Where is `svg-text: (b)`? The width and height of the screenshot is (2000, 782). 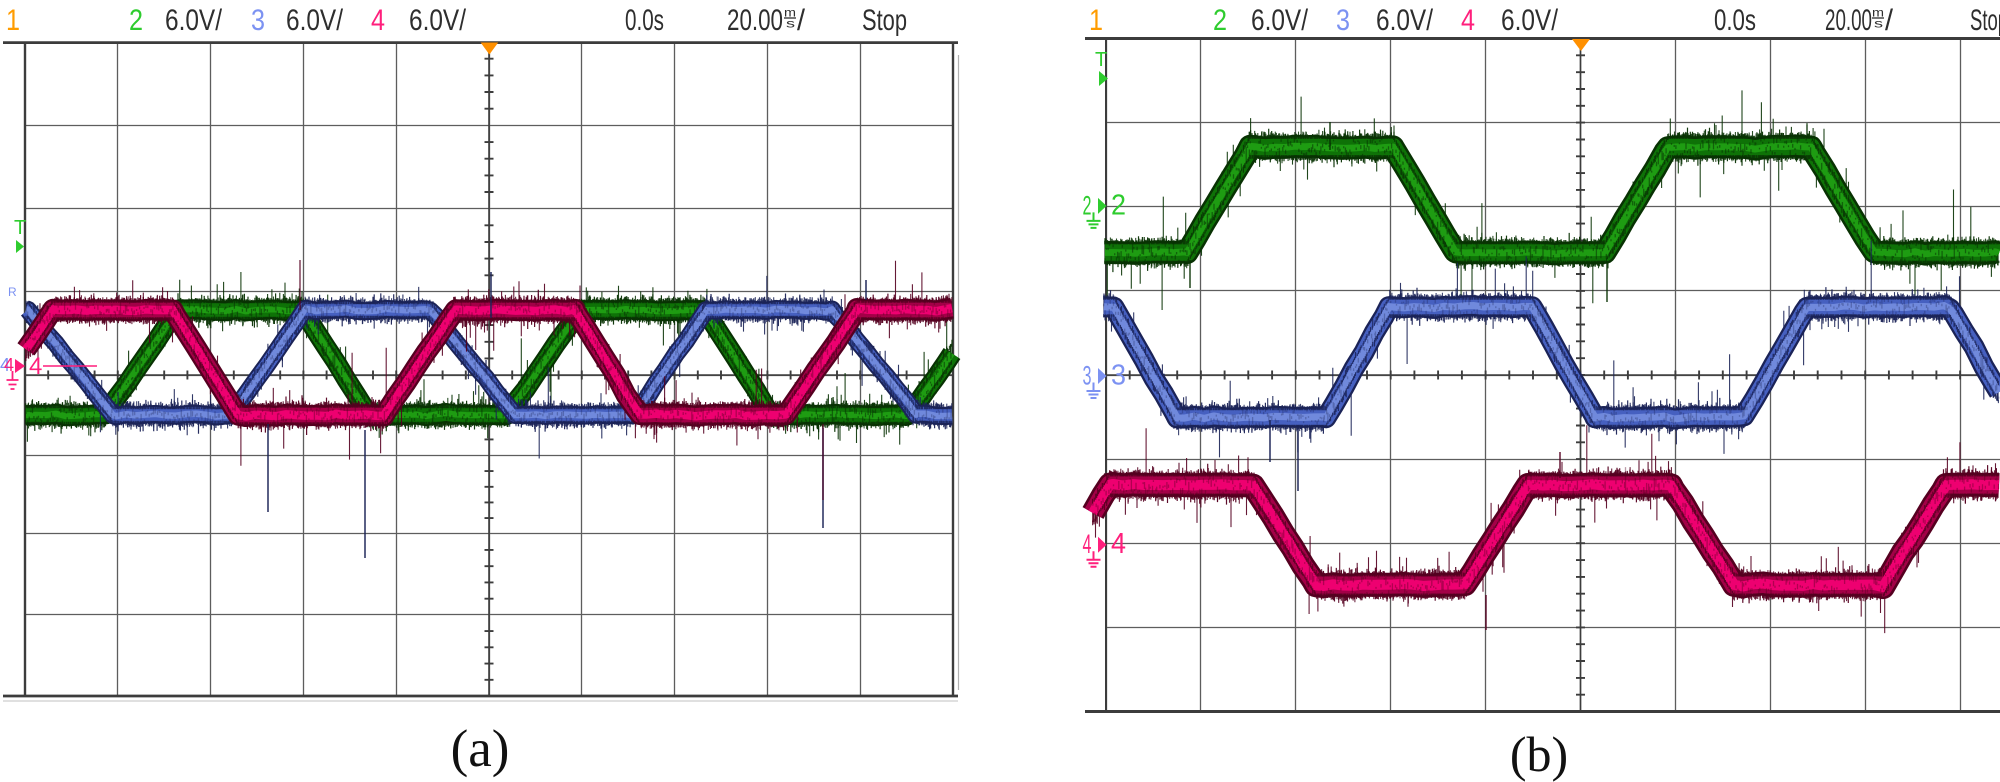
svg-text: (b) is located at coordinates (1539, 754).